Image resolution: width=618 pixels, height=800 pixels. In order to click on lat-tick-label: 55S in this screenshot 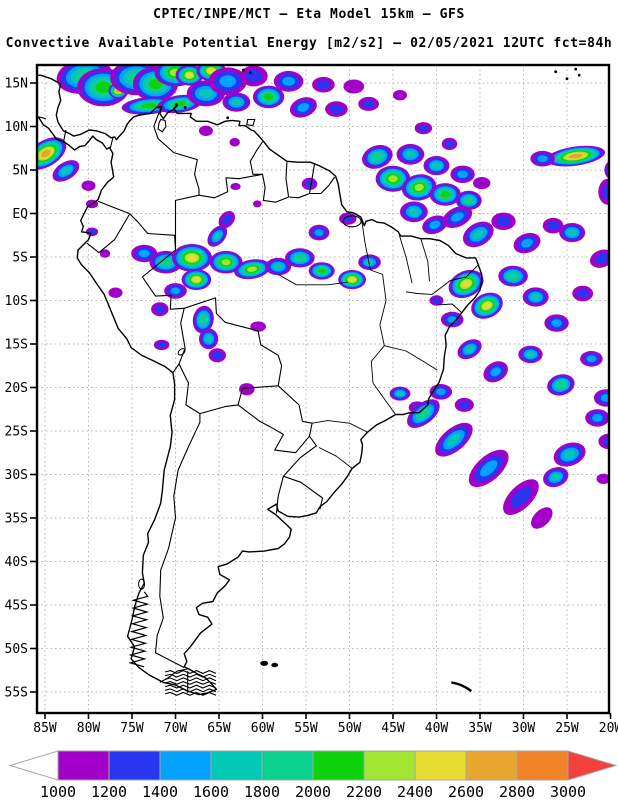, I will do `click(16, 693)`.